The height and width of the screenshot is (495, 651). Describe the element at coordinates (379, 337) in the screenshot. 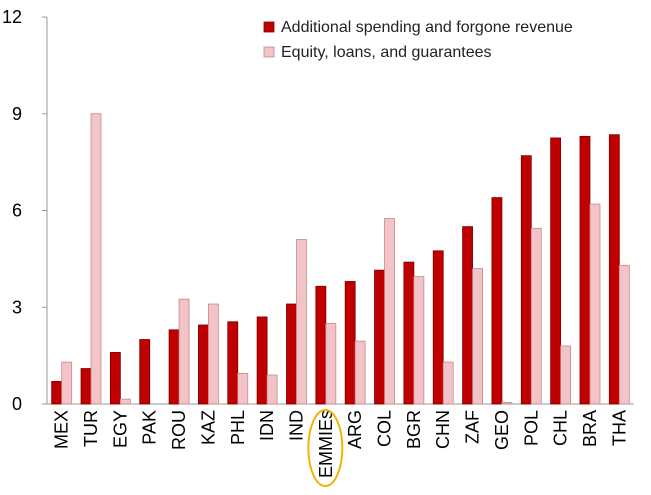

I see `bar-col-spending` at that location.